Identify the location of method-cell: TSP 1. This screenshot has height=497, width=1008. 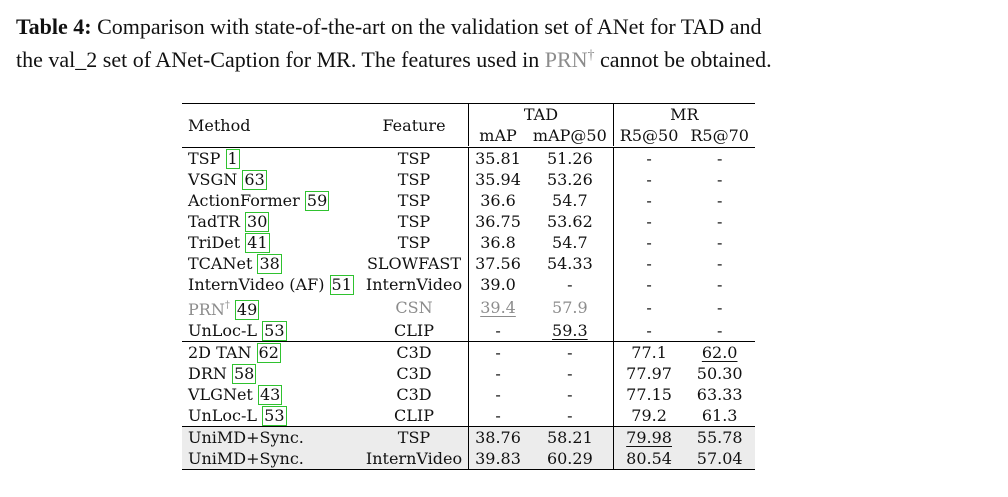
(214, 159).